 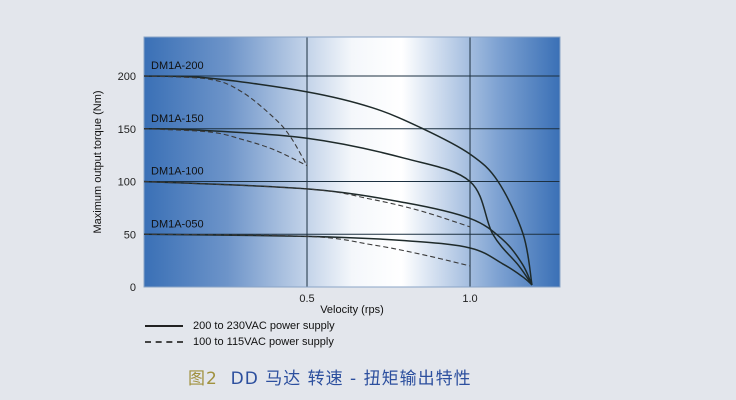 What do you see at coordinates (164, 326) in the screenshot?
I see `solid-line-swatch` at bounding box center [164, 326].